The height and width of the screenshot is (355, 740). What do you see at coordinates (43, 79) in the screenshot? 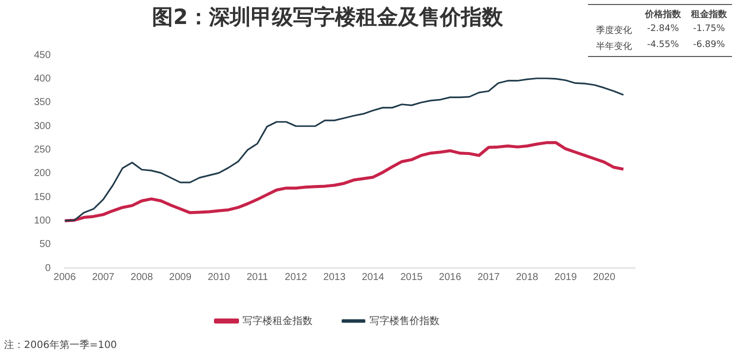
I see `y-tick-label: 400` at bounding box center [43, 79].